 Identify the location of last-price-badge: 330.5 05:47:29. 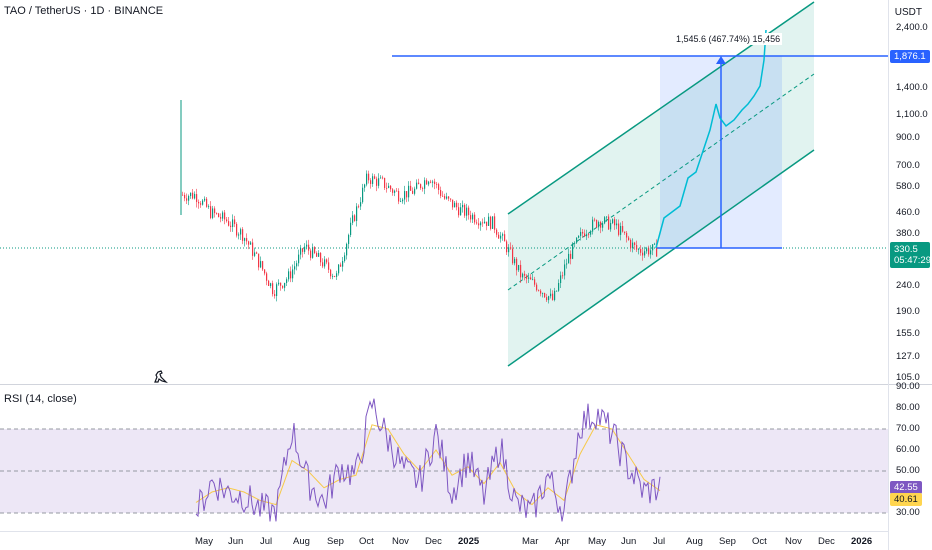
(910, 255).